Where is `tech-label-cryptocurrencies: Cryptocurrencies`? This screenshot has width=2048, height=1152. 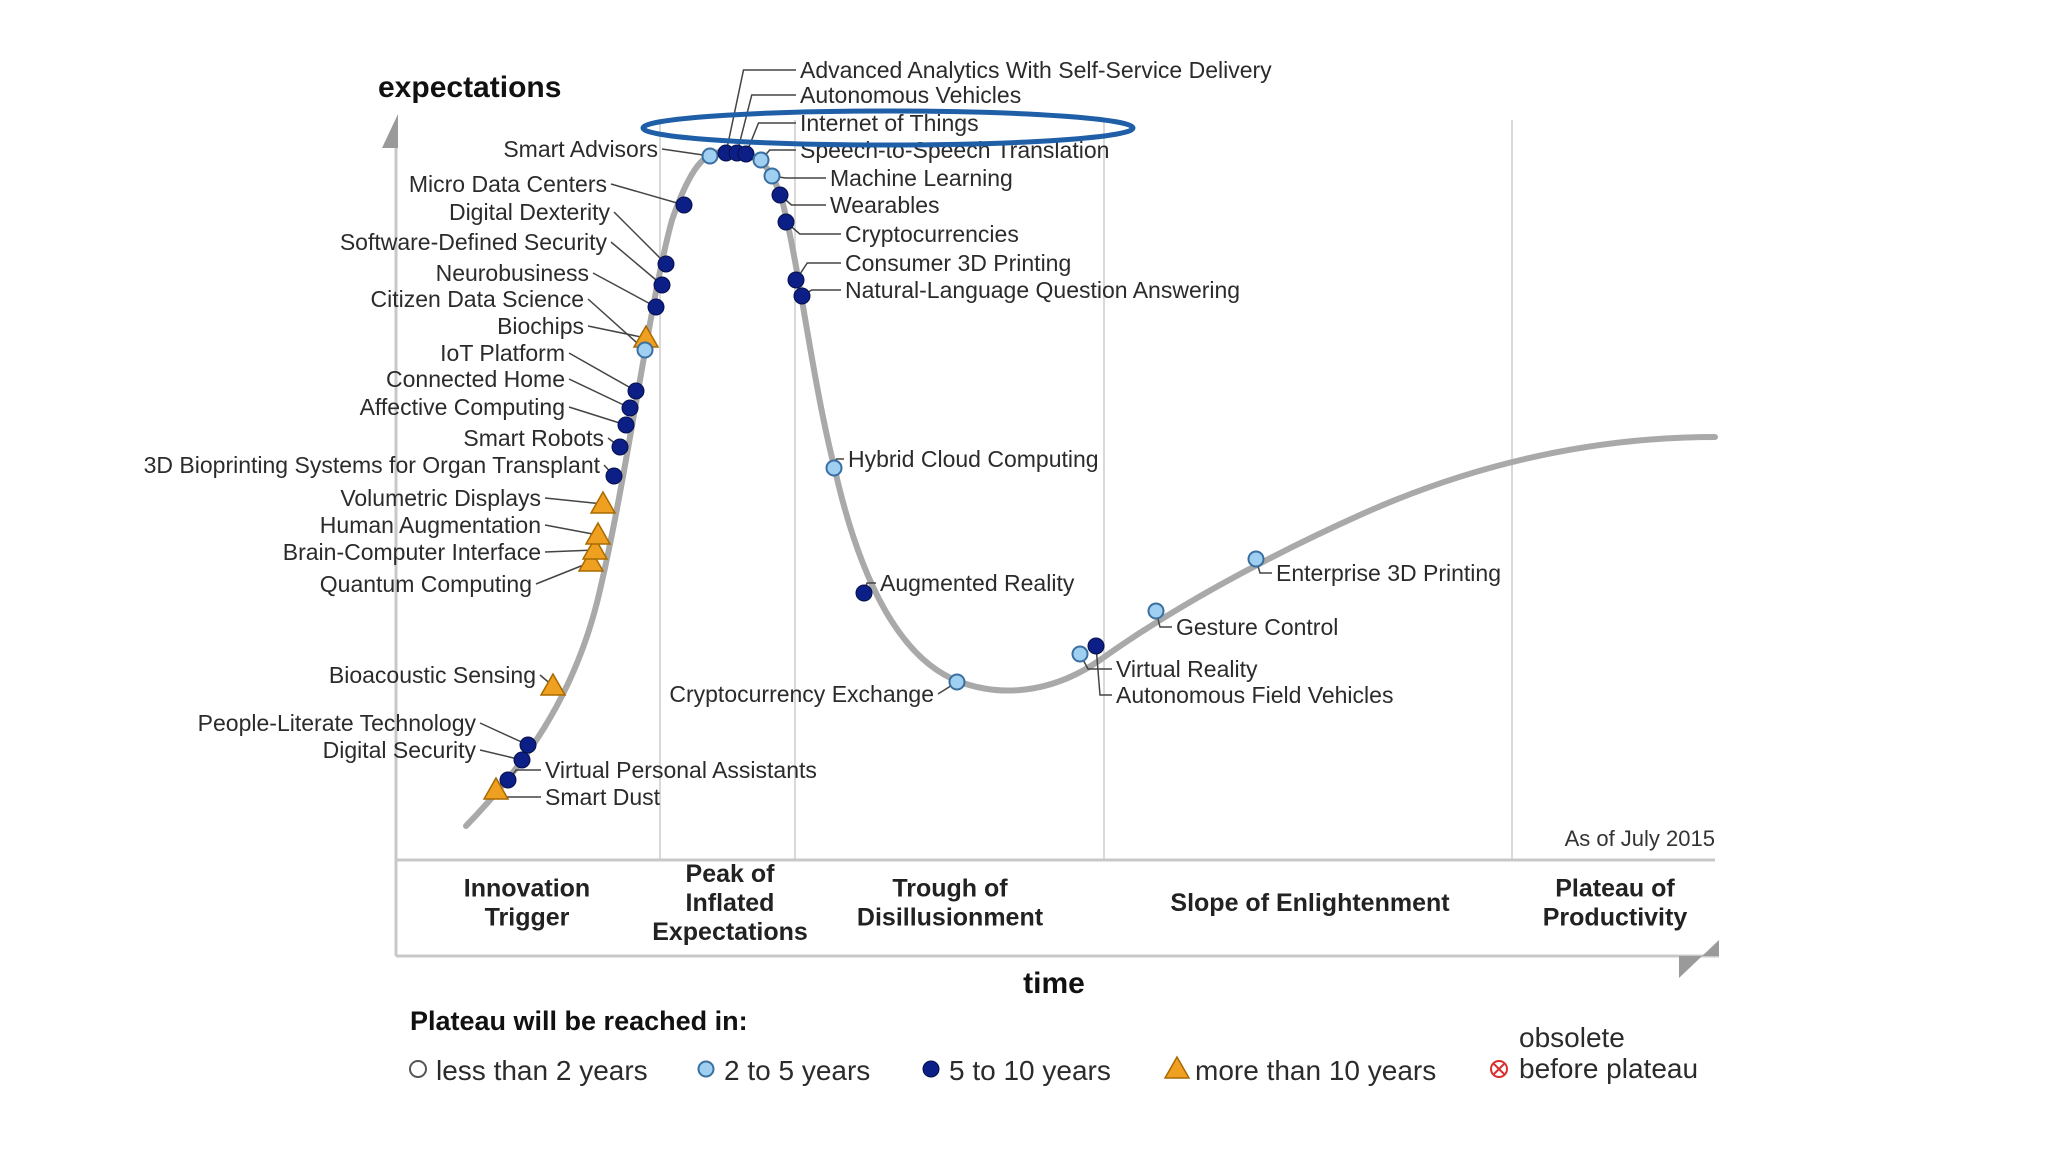 tech-label-cryptocurrencies: Cryptocurrencies is located at coordinates (932, 234).